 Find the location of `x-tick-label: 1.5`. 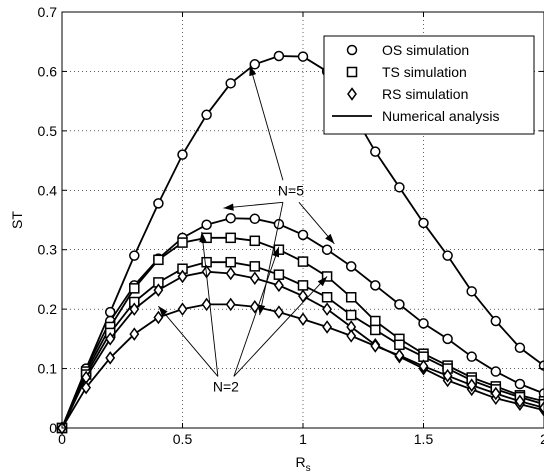

x-tick-label: 1.5 is located at coordinates (424, 439).